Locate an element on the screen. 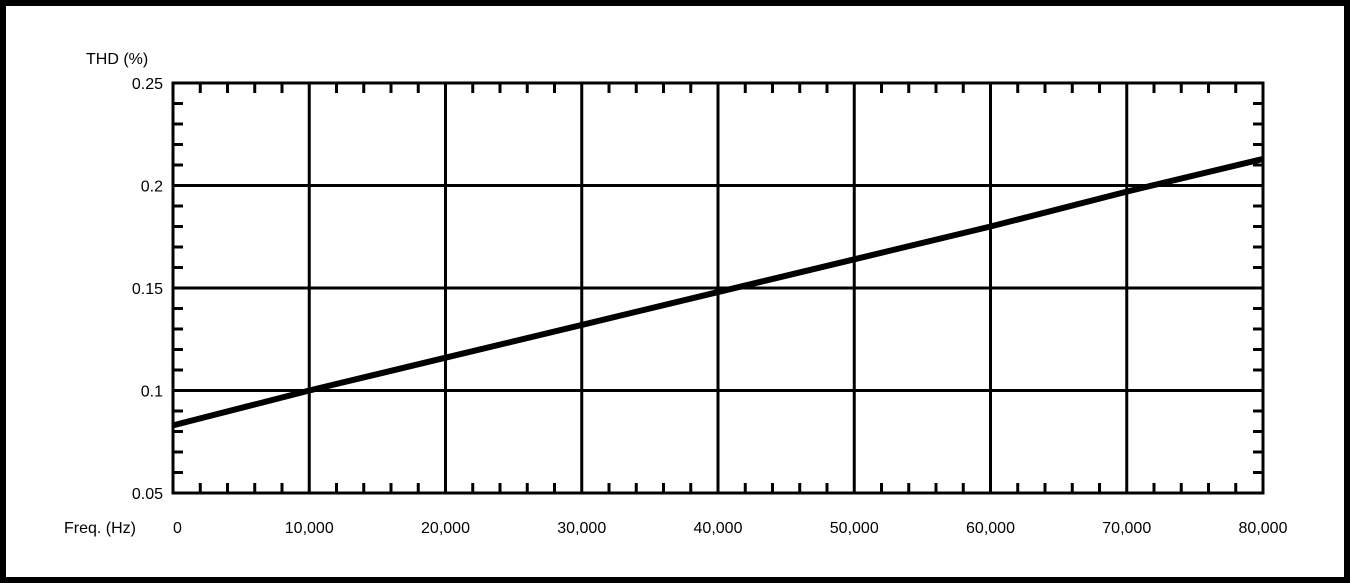  x-tick-label: 50,000 is located at coordinates (854, 528).